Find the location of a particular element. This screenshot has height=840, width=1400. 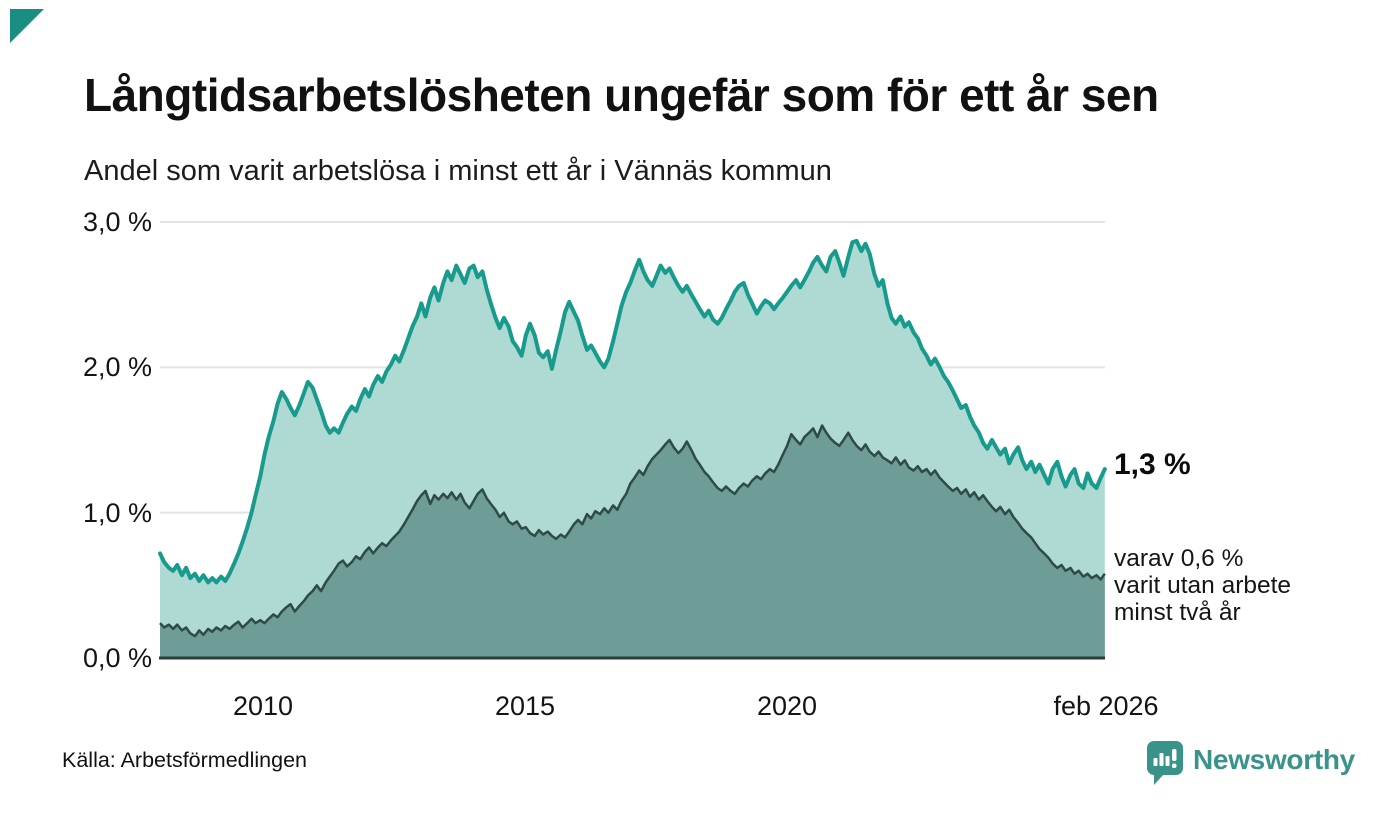

corner-fold-icon is located at coordinates (27, 26).